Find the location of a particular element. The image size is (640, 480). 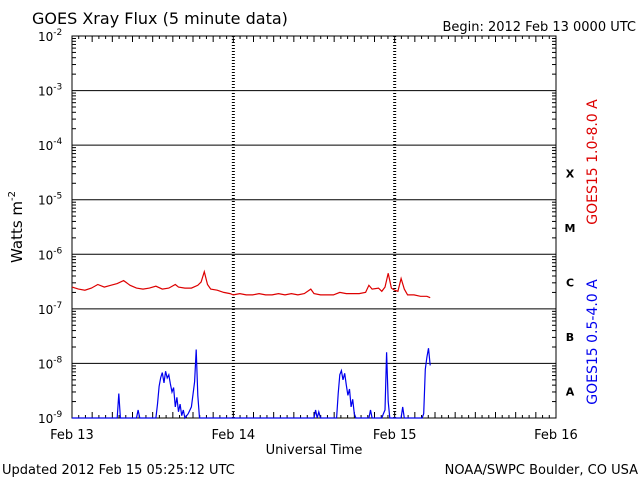

x-tick-label: Feb 13 is located at coordinates (72, 435).